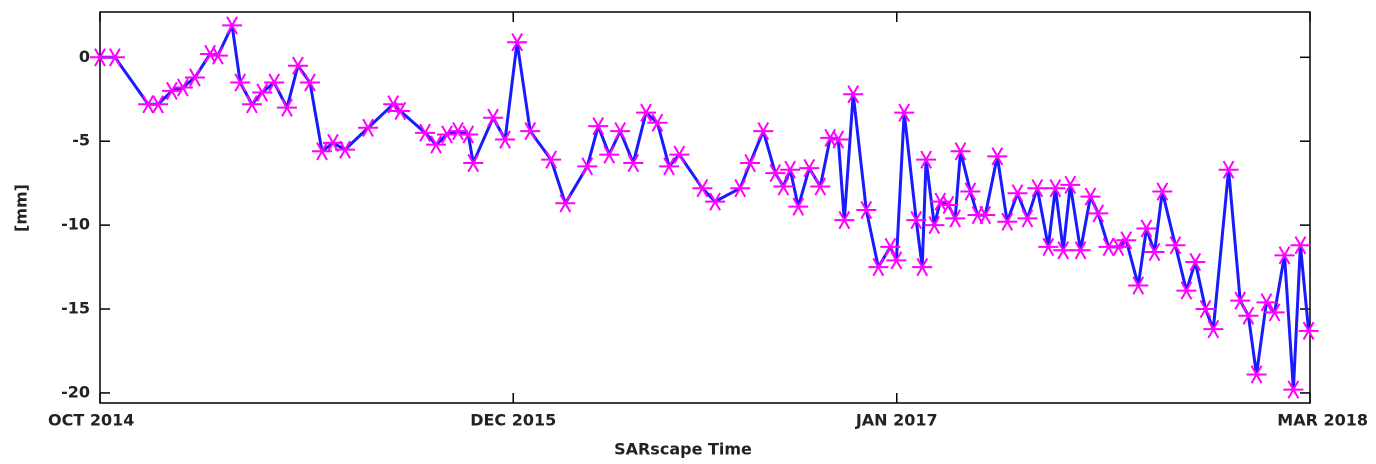  Describe the element at coordinates (75, 391) in the screenshot. I see `y-tick-label: -20` at that location.